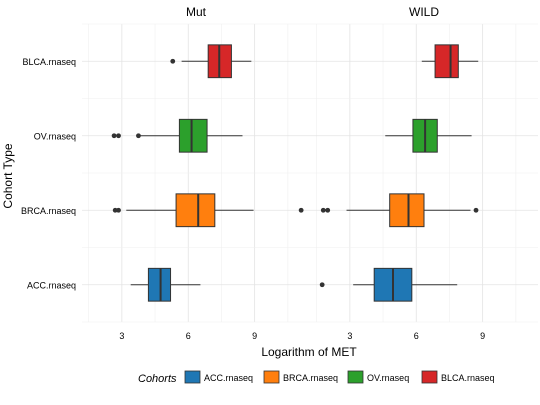 This screenshot has height=405, width=540. What do you see at coordinates (310, 378) in the screenshot?
I see `legend-label-brca-rnaseq: BRCA.rnaseq` at bounding box center [310, 378].